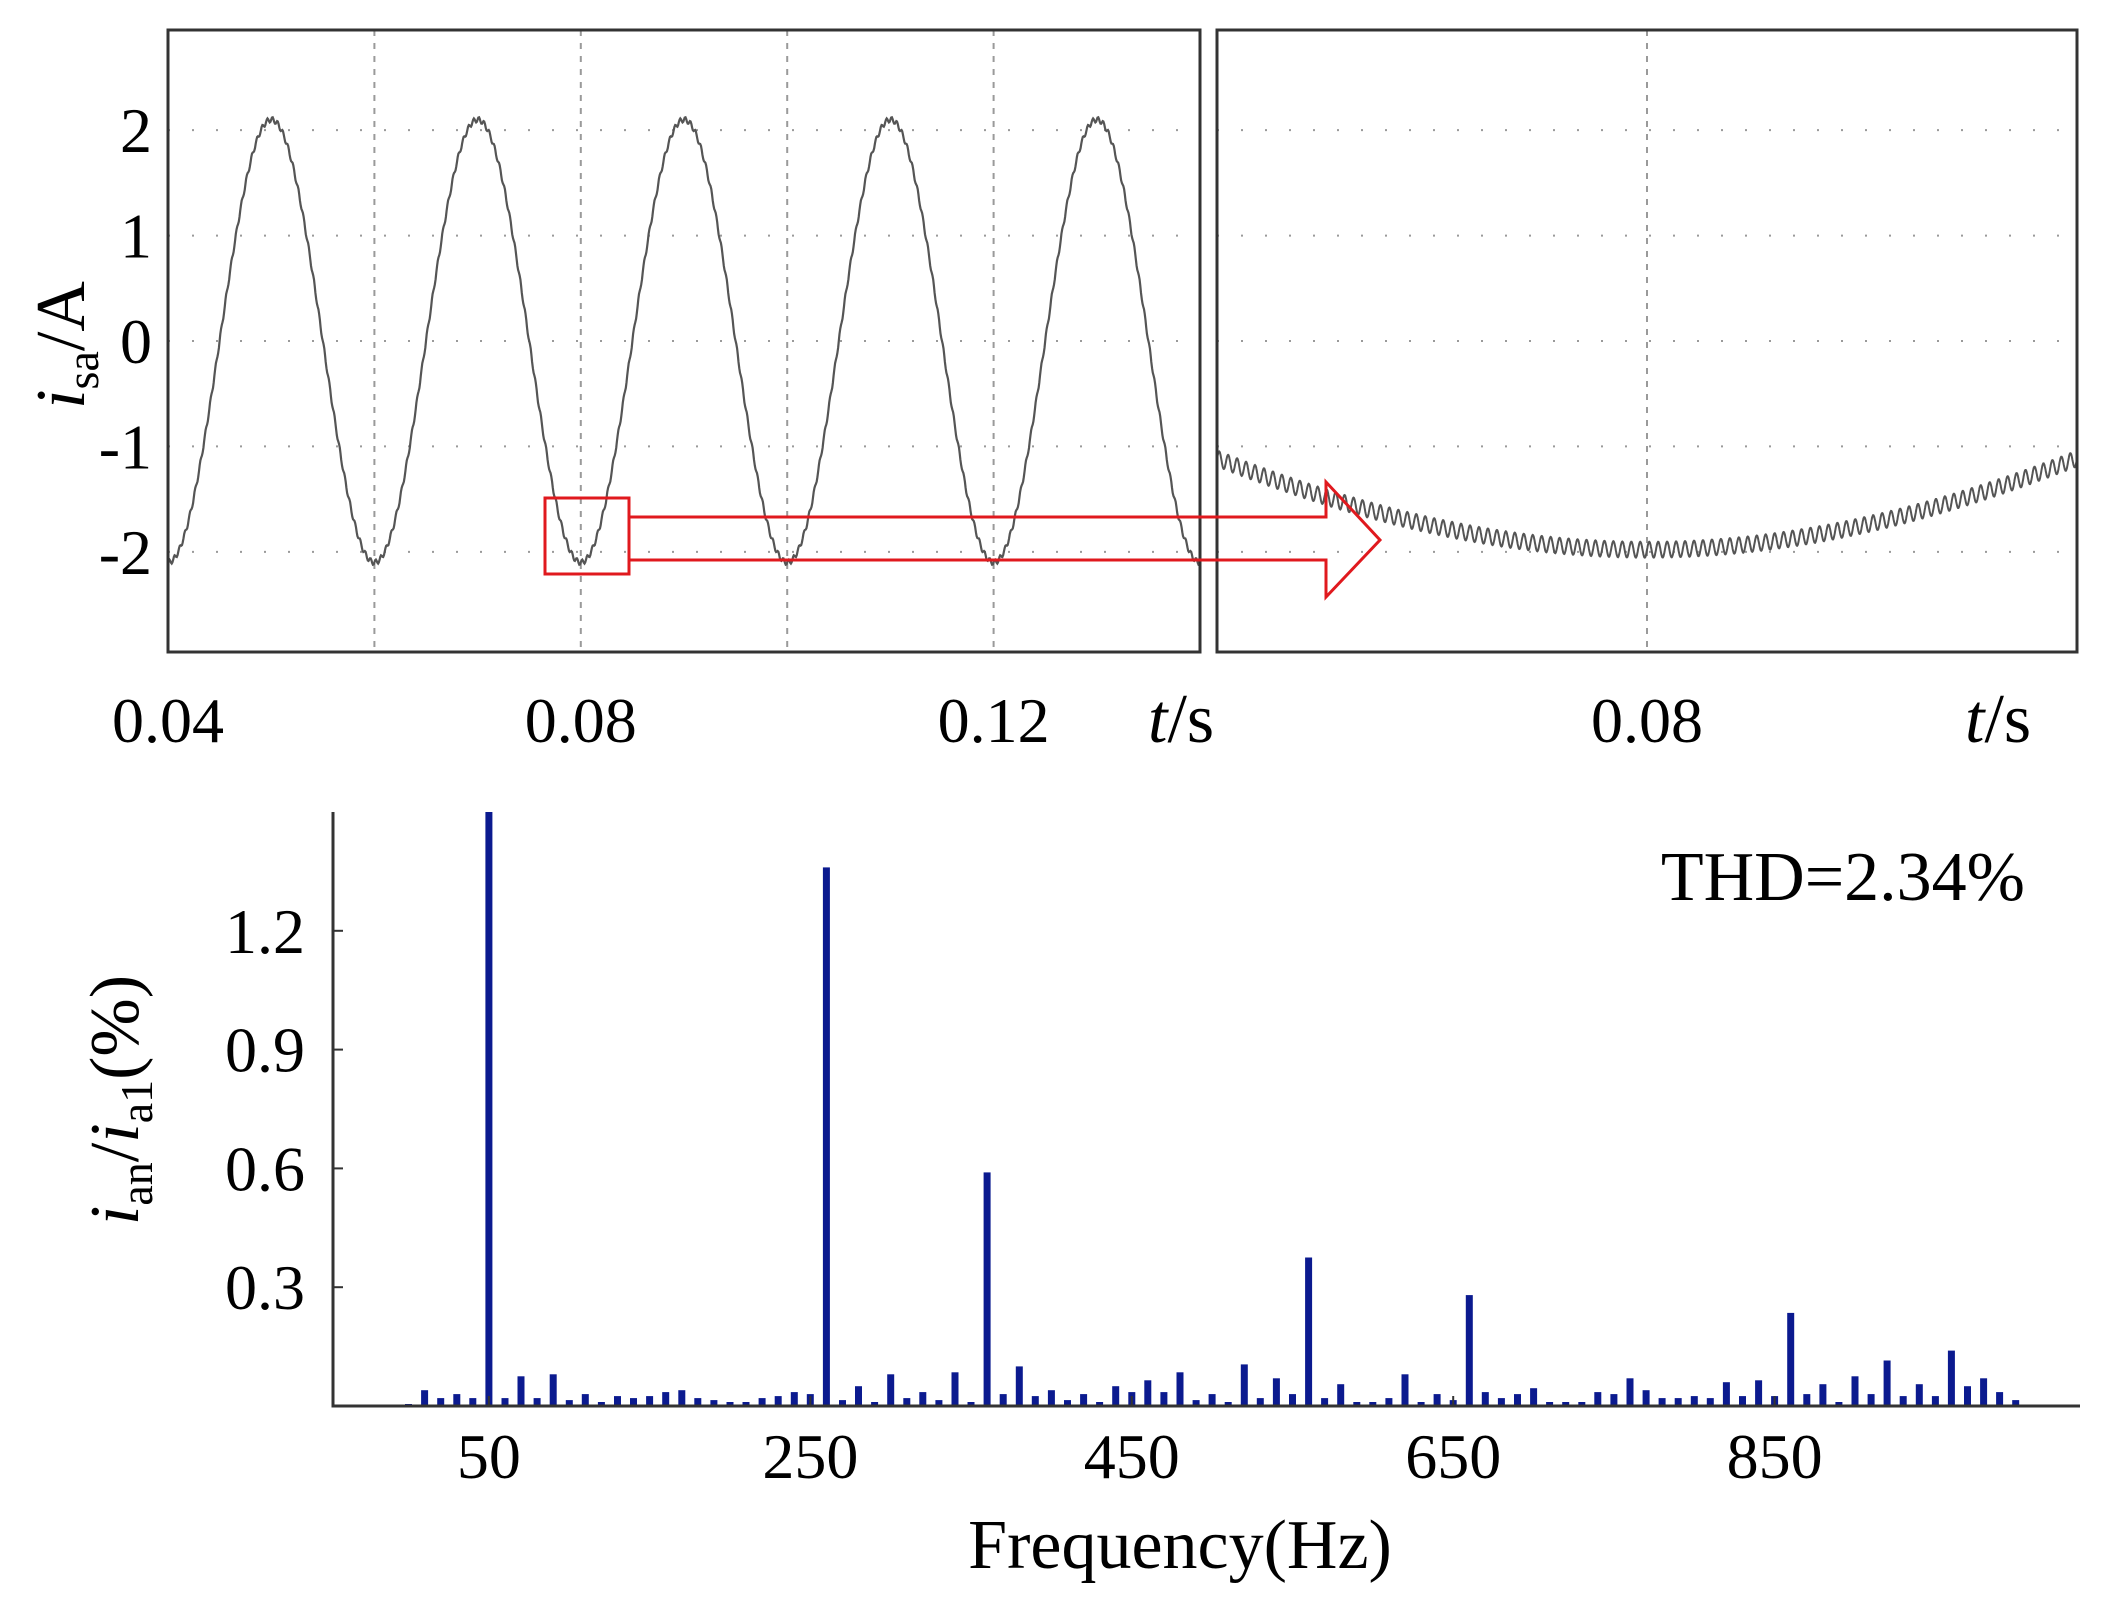 The width and height of the screenshot is (2102, 1608). I want to click on spectrum-x-ticks: 50 250 450 650 850, so click(1140, 1444).